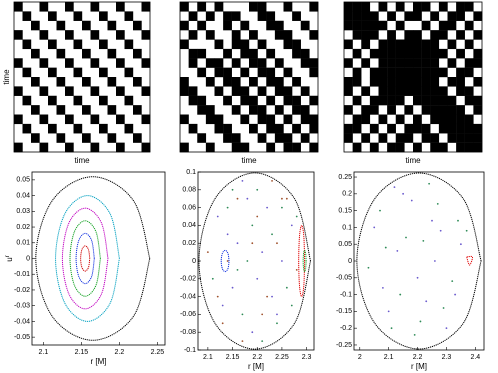 The image size is (498, 373). I want to click on y-tick-label: -0.02, so click(22, 290).